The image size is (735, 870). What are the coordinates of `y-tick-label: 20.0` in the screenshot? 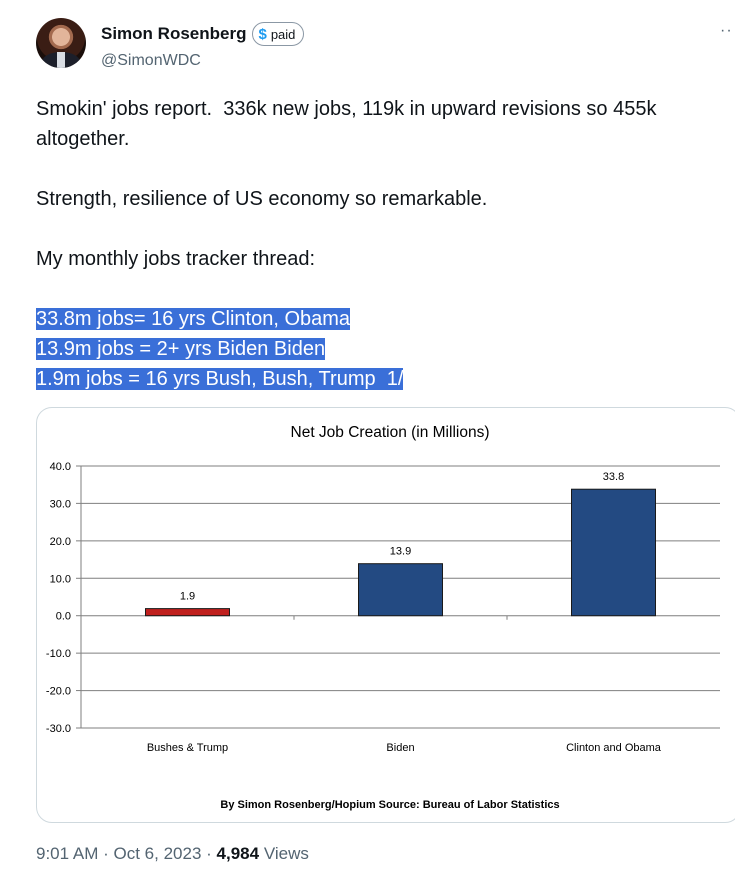 It's located at (60, 542).